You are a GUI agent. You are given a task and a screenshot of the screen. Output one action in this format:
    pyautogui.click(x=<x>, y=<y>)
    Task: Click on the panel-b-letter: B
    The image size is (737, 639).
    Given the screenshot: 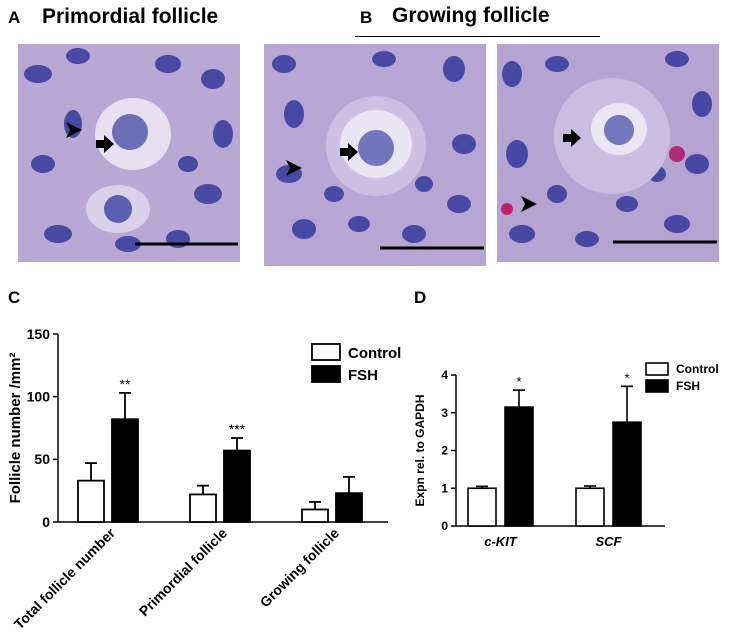 What is the action you would take?
    pyautogui.click(x=366, y=17)
    